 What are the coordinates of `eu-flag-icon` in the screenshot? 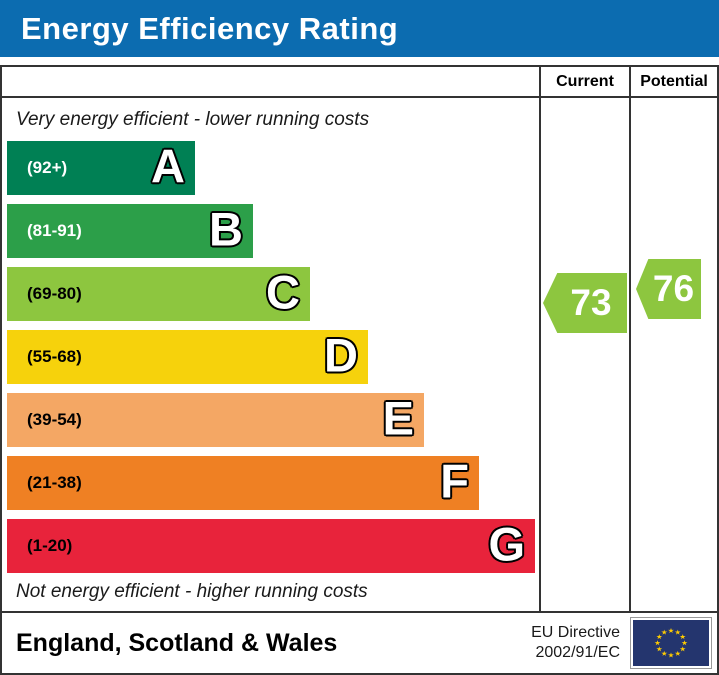 It's located at (671, 643).